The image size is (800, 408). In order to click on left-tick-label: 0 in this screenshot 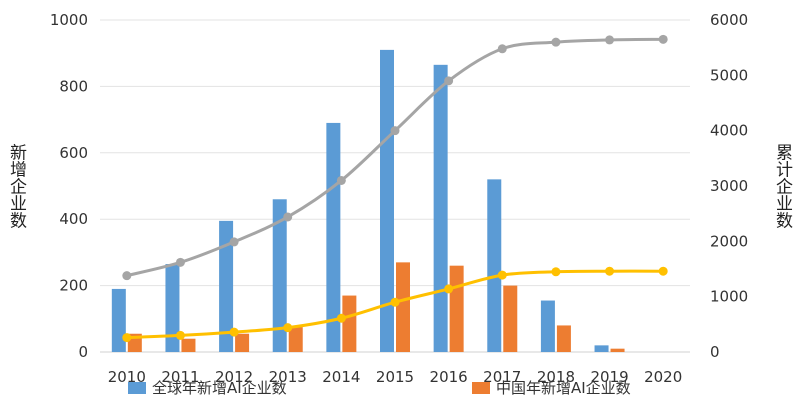, I will do `click(83, 352)`.